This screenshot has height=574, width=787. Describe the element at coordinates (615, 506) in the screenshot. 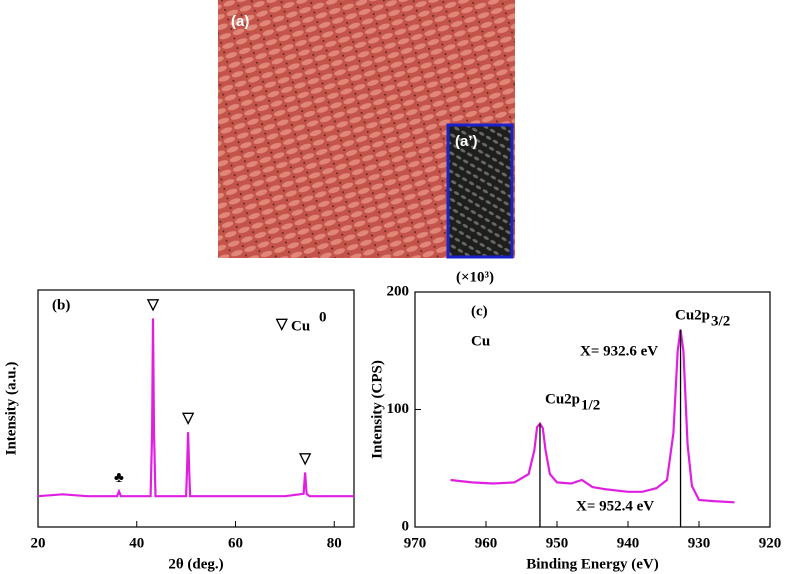

I see `reference-label: X= 952.4 eV` at that location.